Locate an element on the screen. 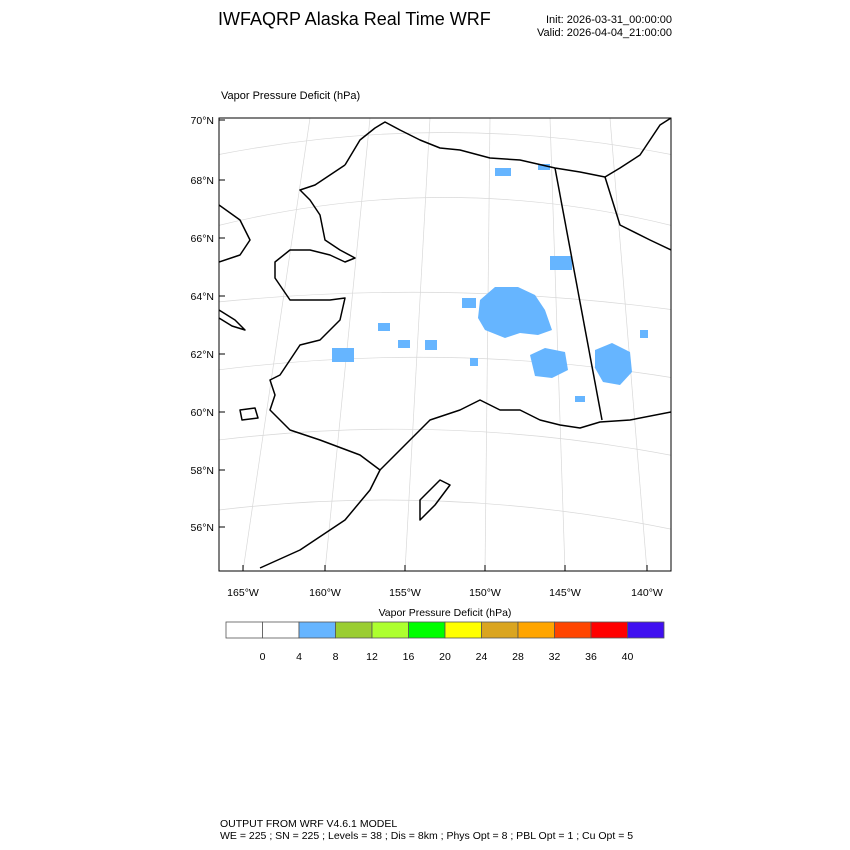 This screenshot has height=850, width=850. longitude-axis: 165°W 160°W 155°W 150°W 145°W 140°W is located at coordinates (445, 582).